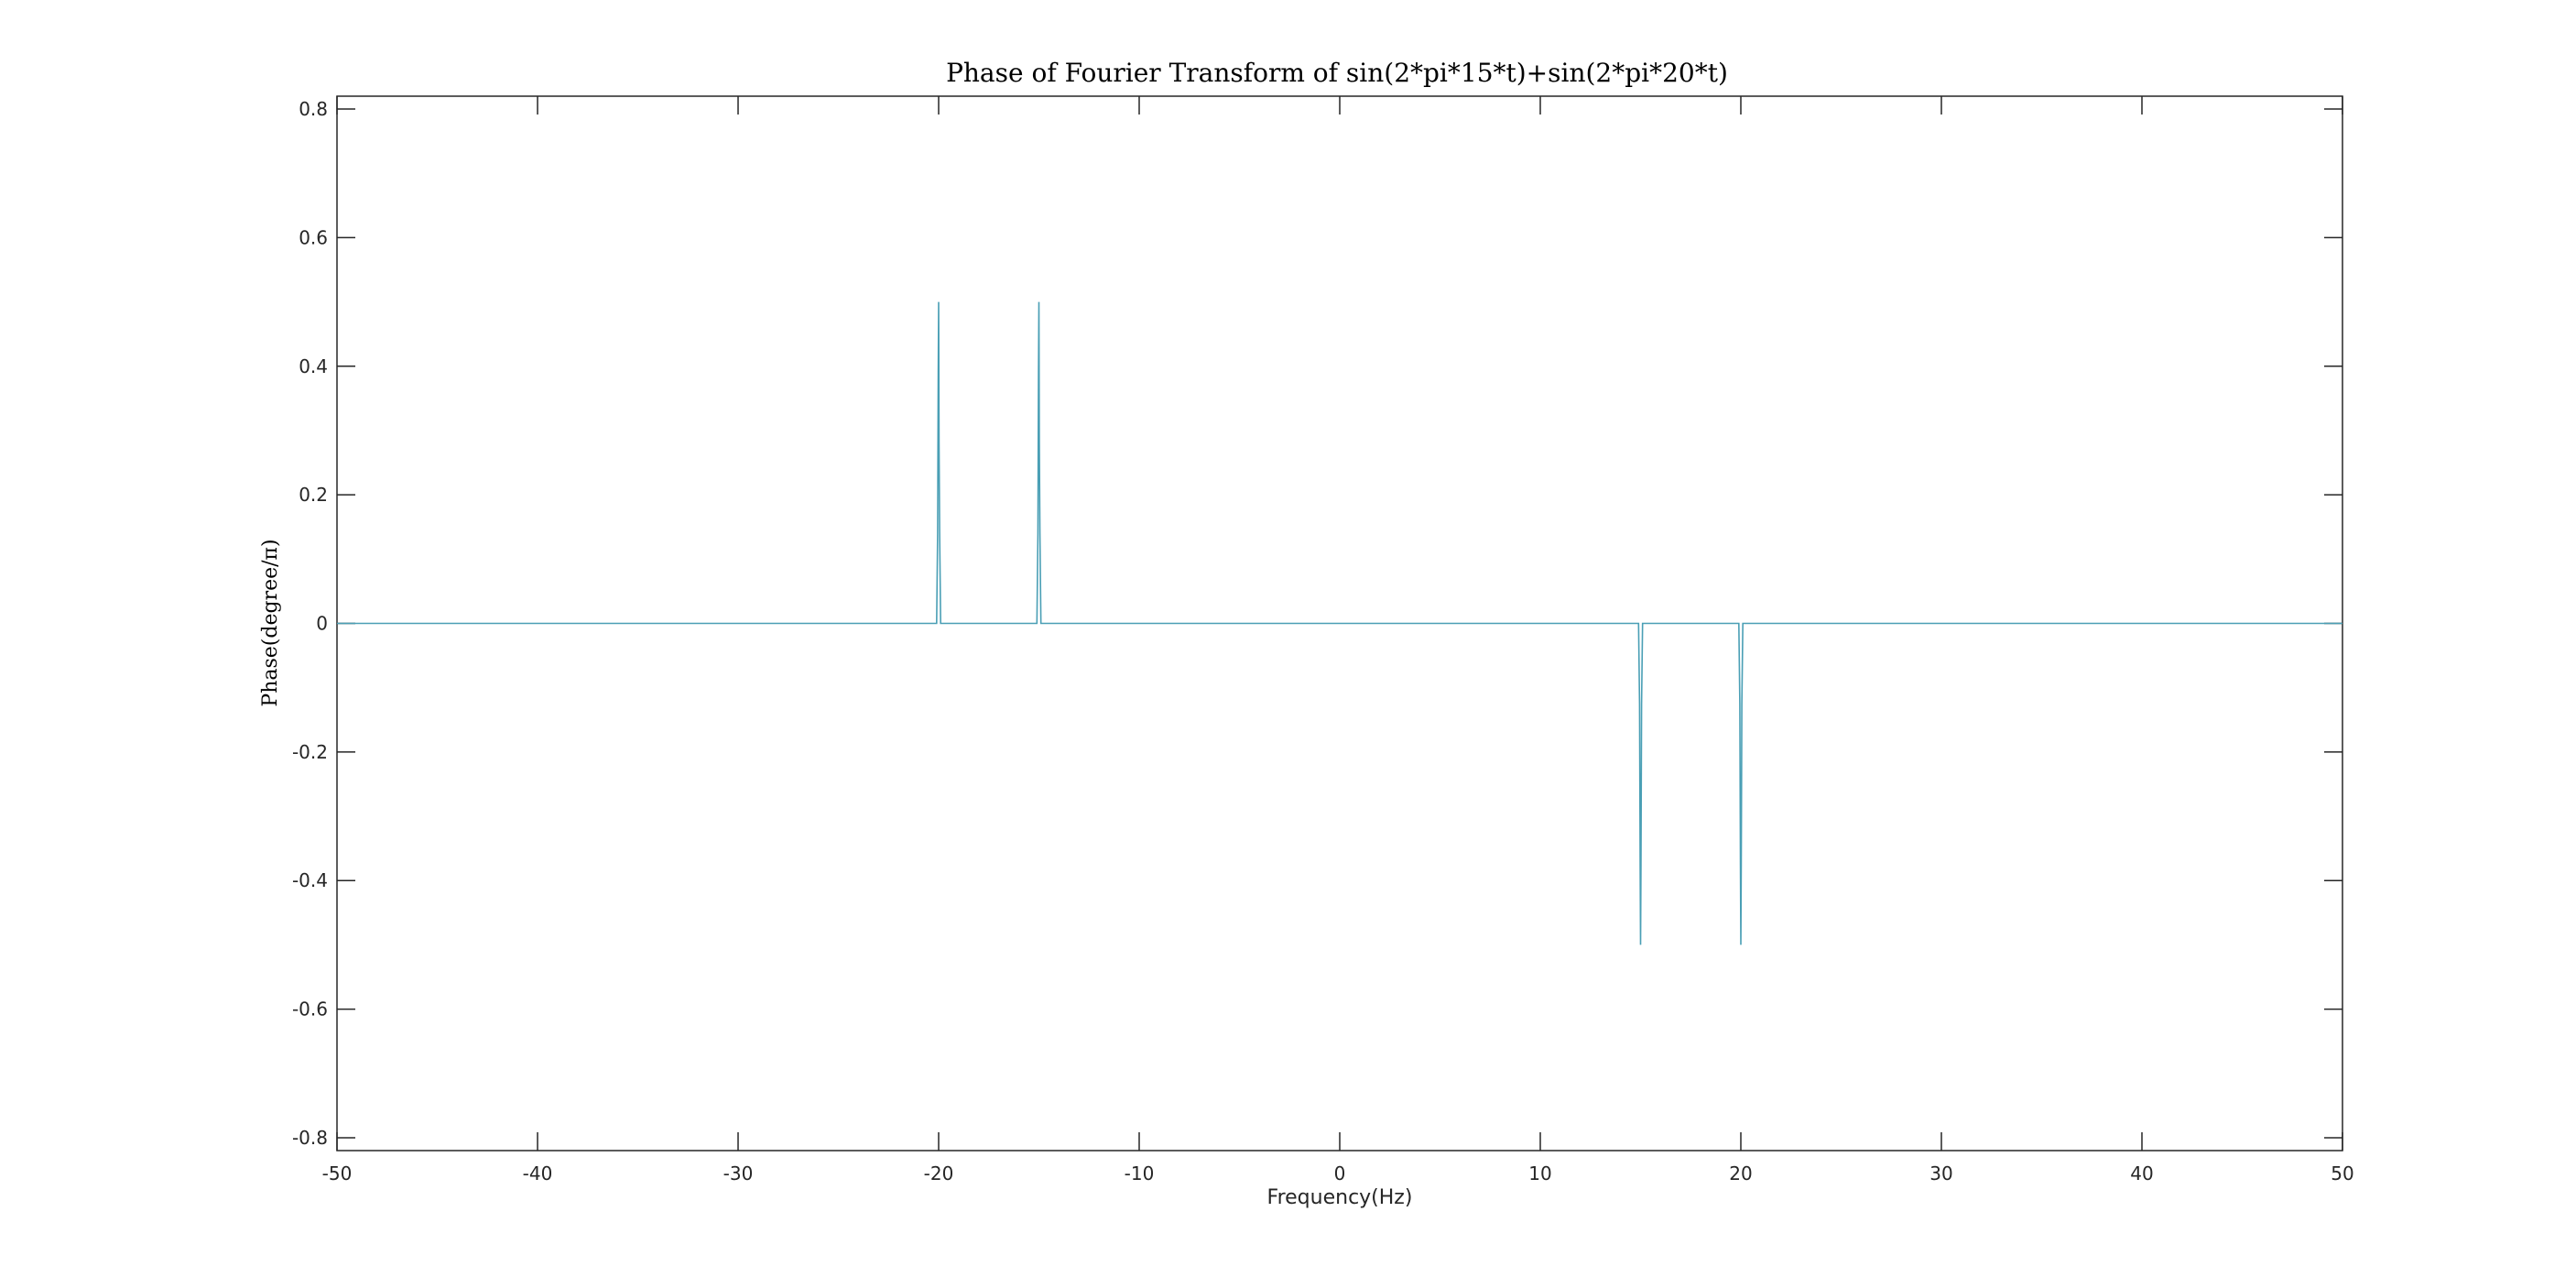 The image size is (2576, 1288). I want to click on x-tick-label: -50, so click(337, 1173).